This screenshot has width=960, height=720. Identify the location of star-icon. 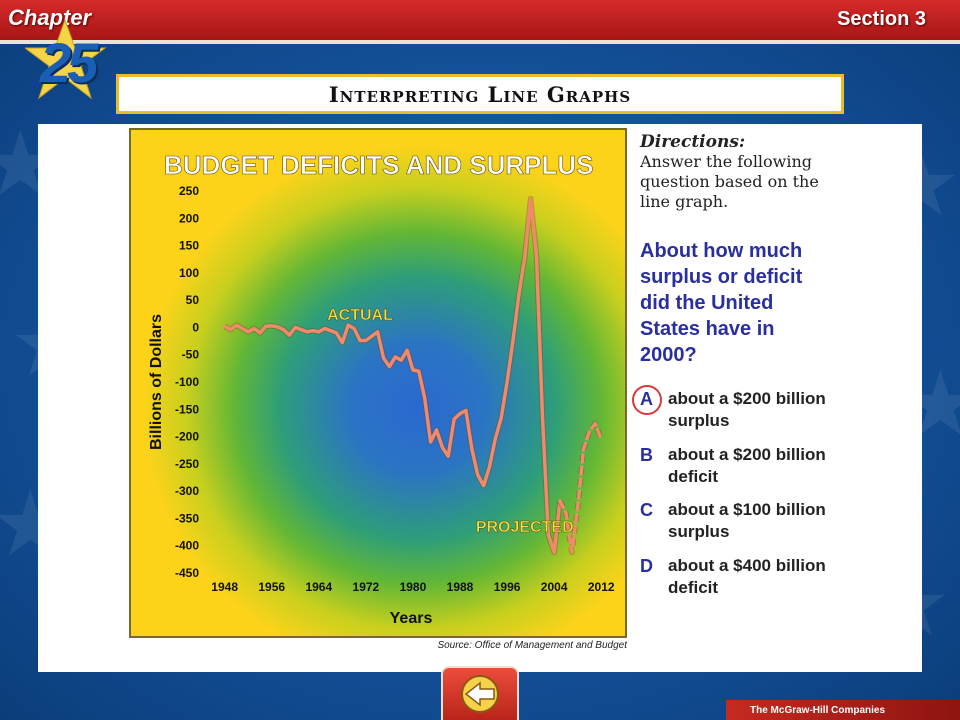
(66, 60).